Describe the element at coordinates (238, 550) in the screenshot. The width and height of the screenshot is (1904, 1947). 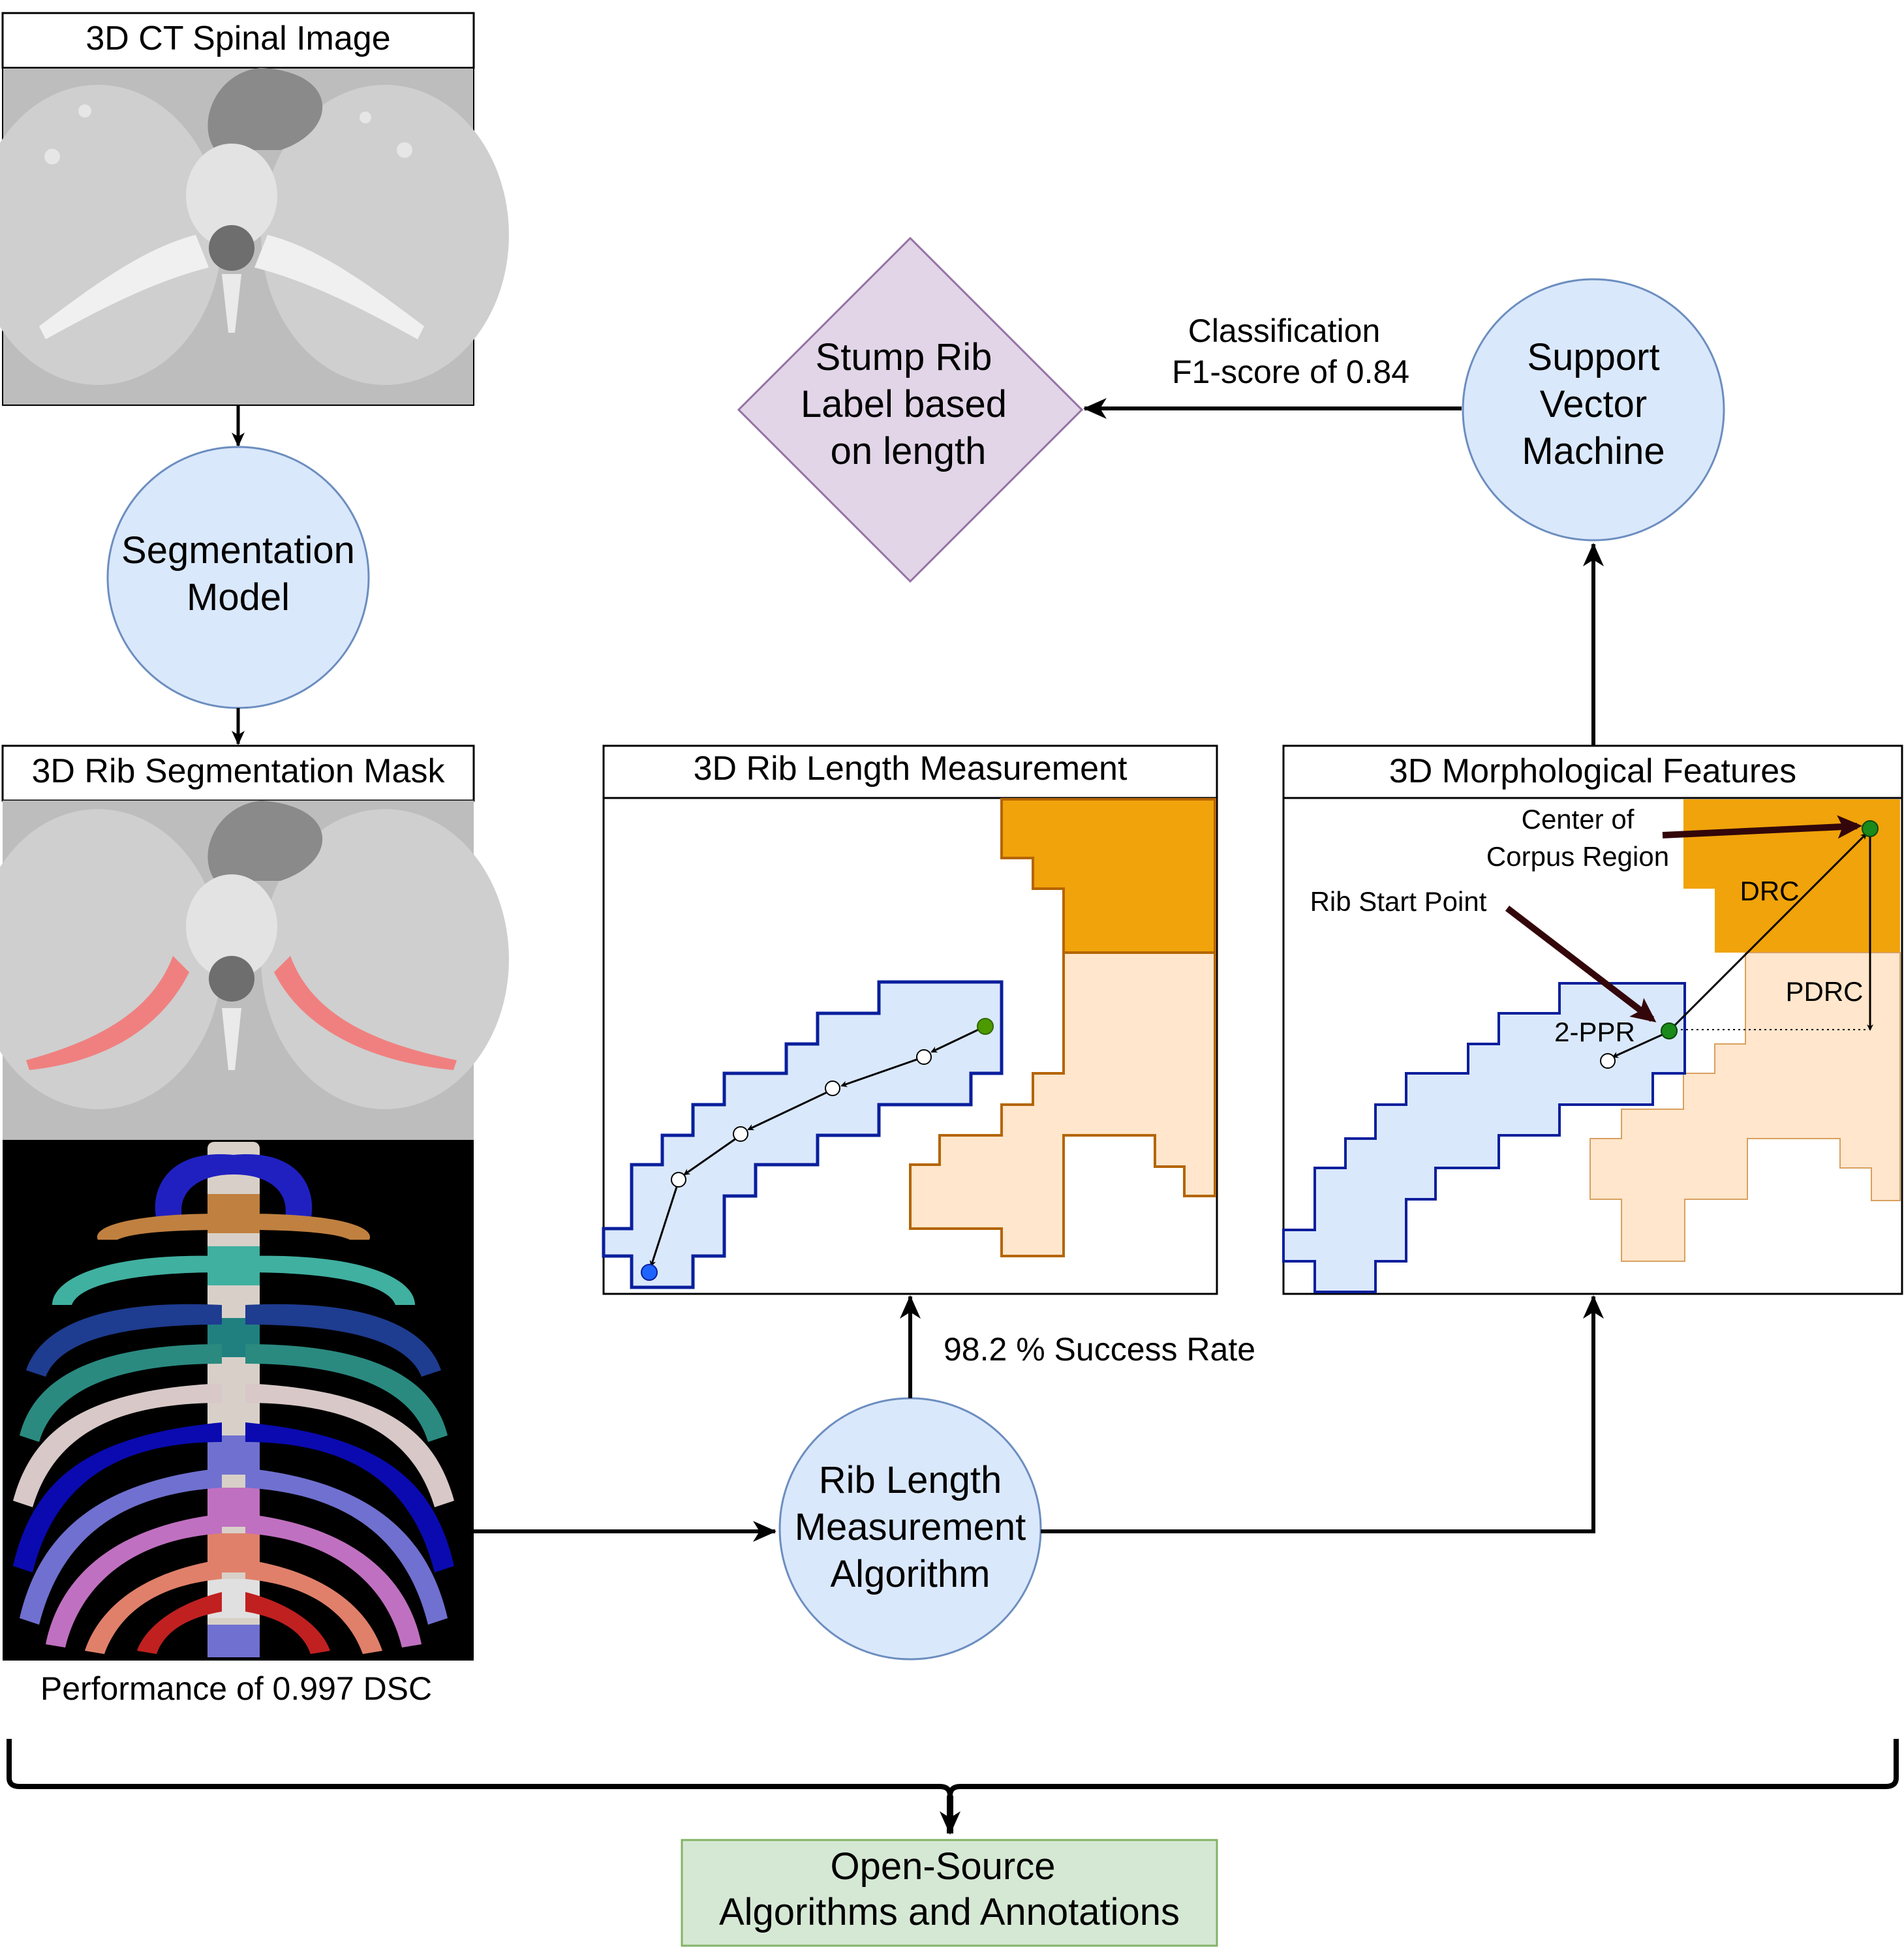
I see `segmentation-model-line-1: Segmentation` at that location.